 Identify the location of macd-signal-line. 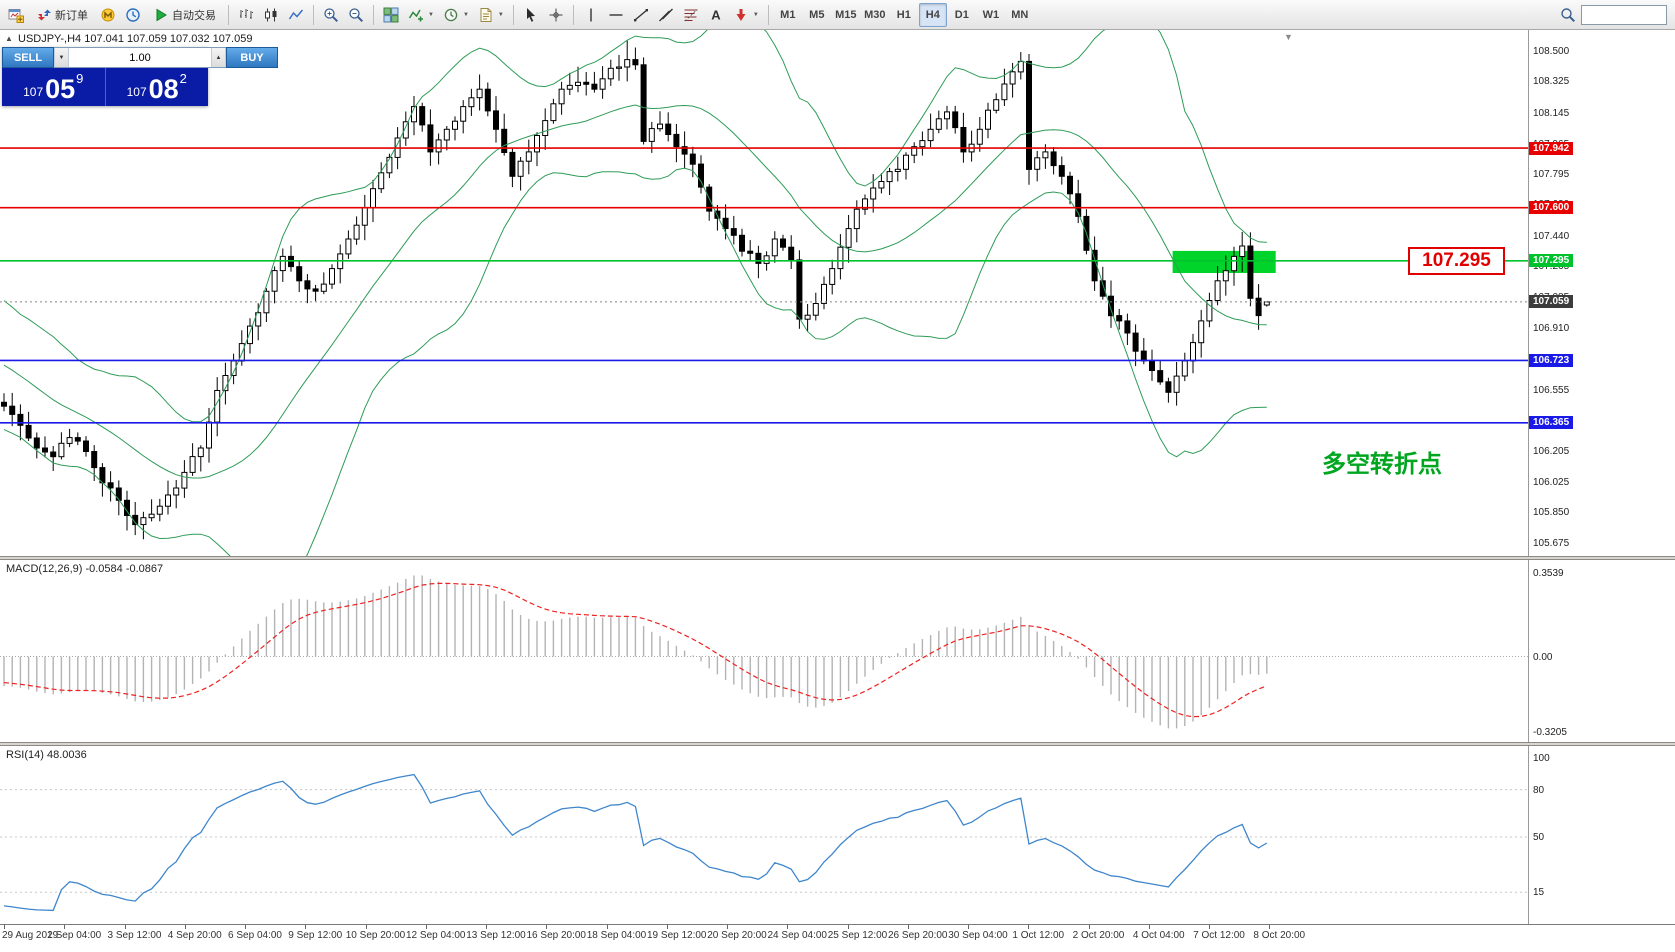
(635, 650).